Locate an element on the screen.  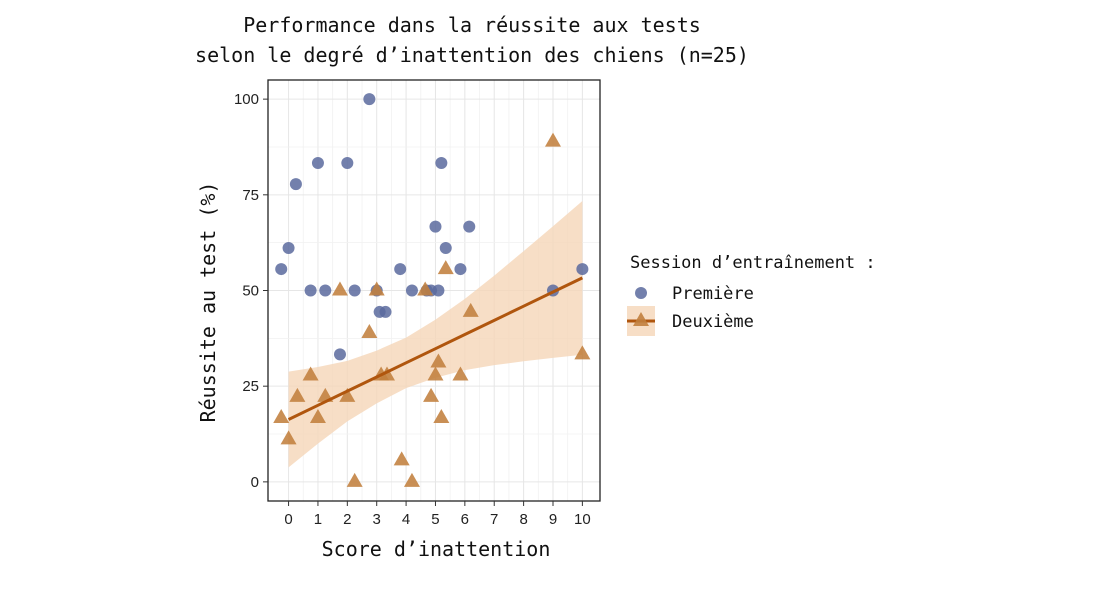
x-tick-label: 0 is located at coordinates (288, 519).